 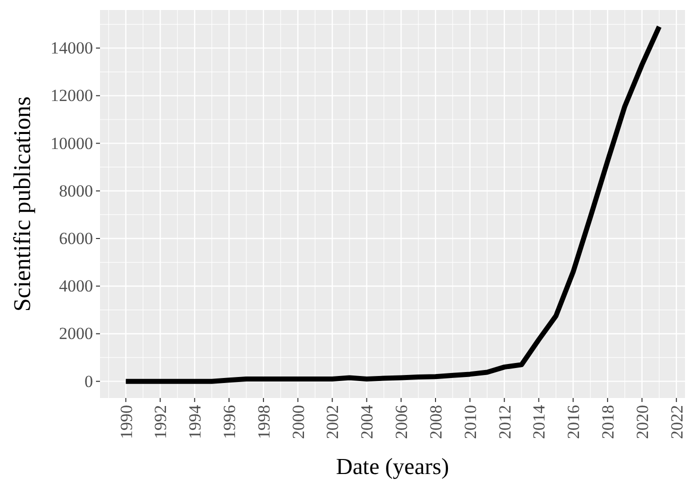 What do you see at coordinates (642, 422) in the screenshot?
I see `x-tick-label: 2020` at bounding box center [642, 422].